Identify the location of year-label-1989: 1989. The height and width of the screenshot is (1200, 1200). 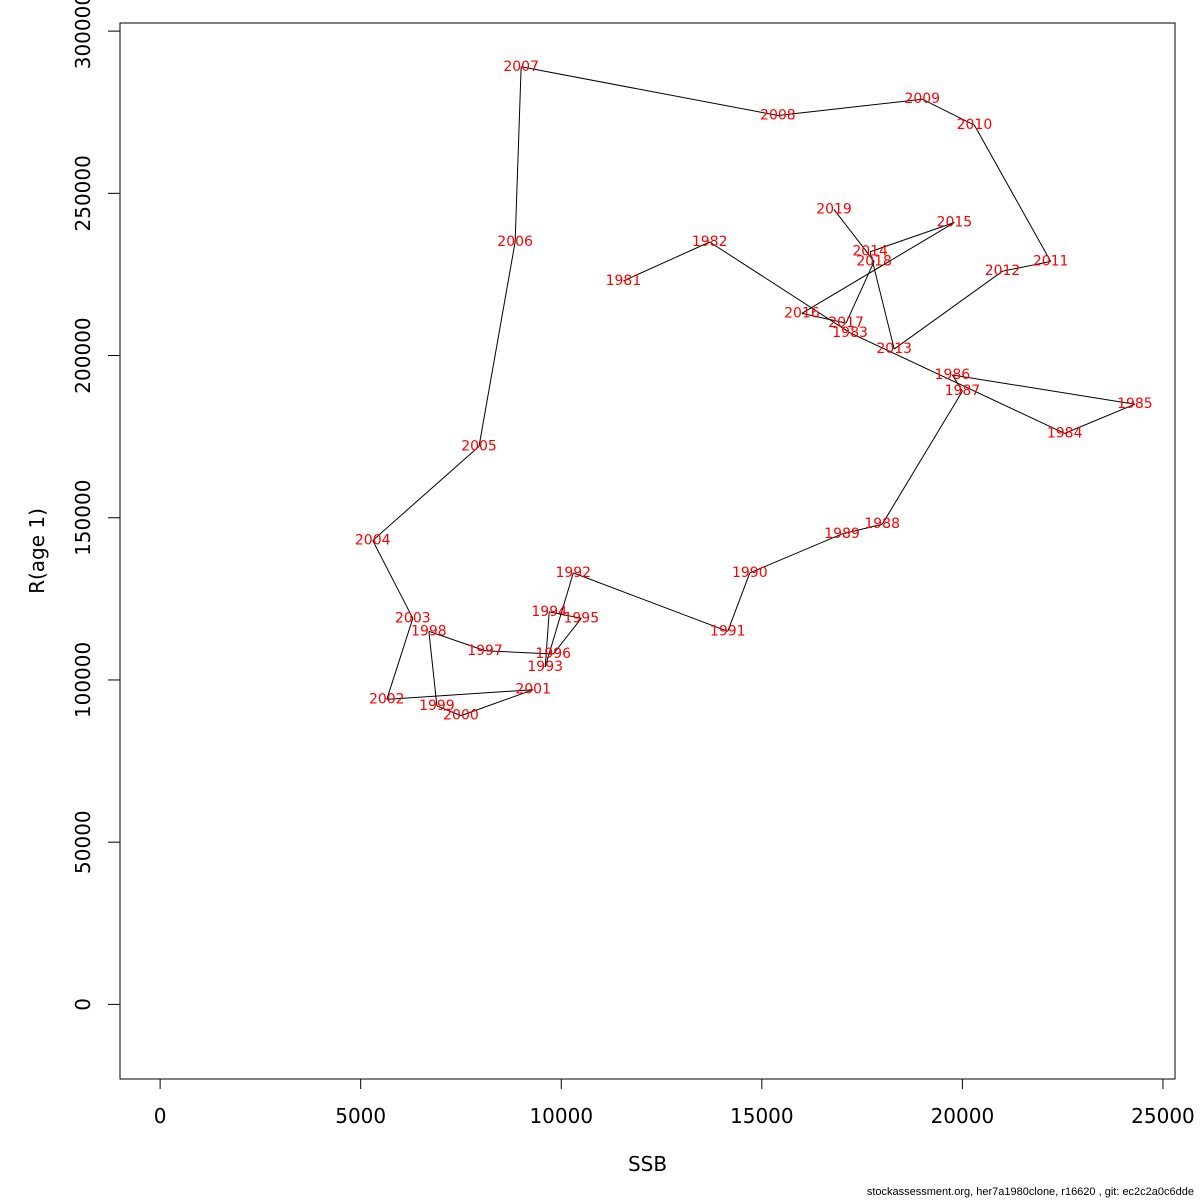
(842, 534).